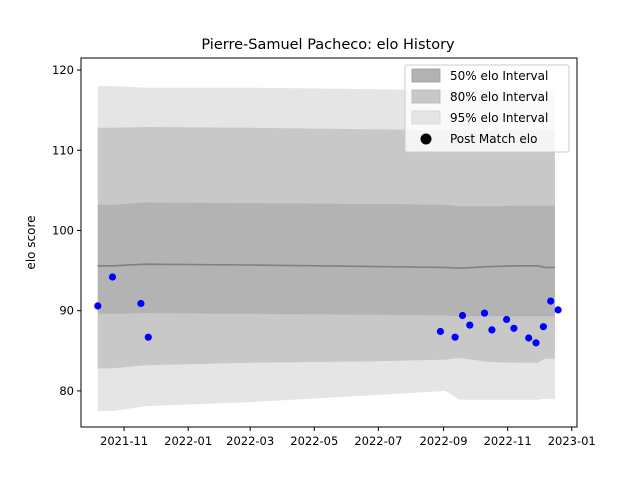  I want to click on x-tick-label: 2022-11, so click(508, 441).